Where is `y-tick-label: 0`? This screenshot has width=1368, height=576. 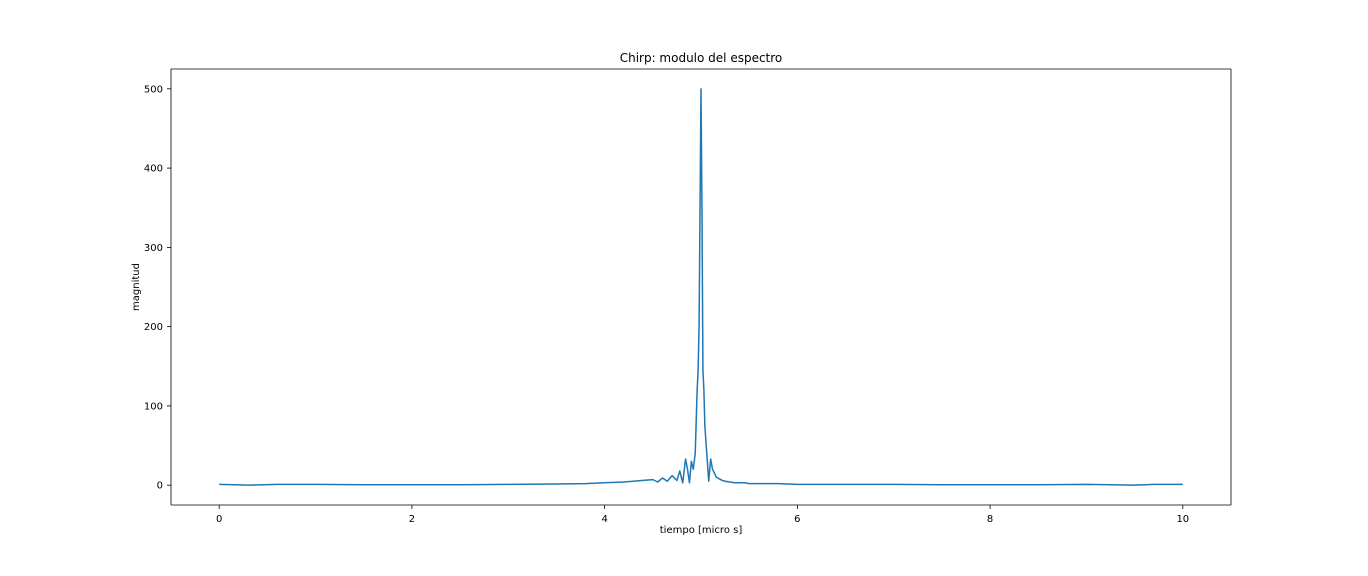
y-tick-label: 0 is located at coordinates (160, 486).